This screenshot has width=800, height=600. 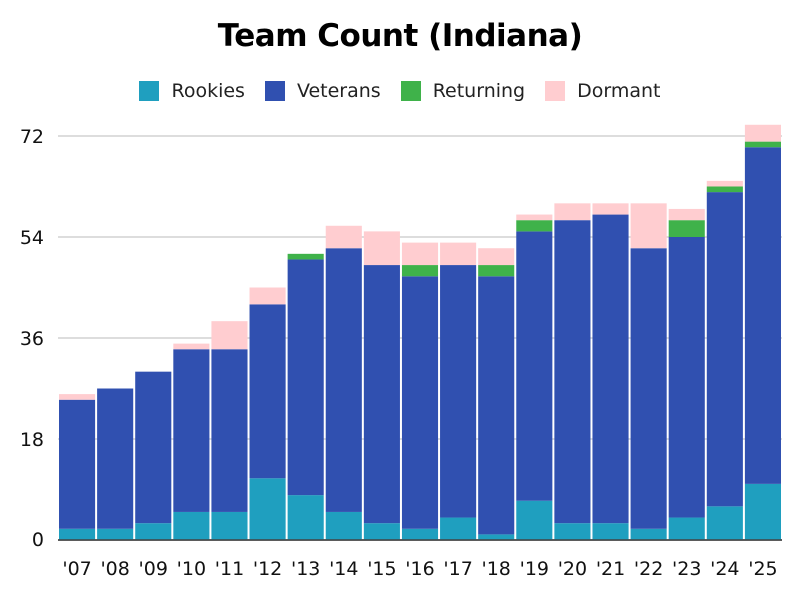 I want to click on legend-item-dormant: Dormant, so click(x=603, y=91).